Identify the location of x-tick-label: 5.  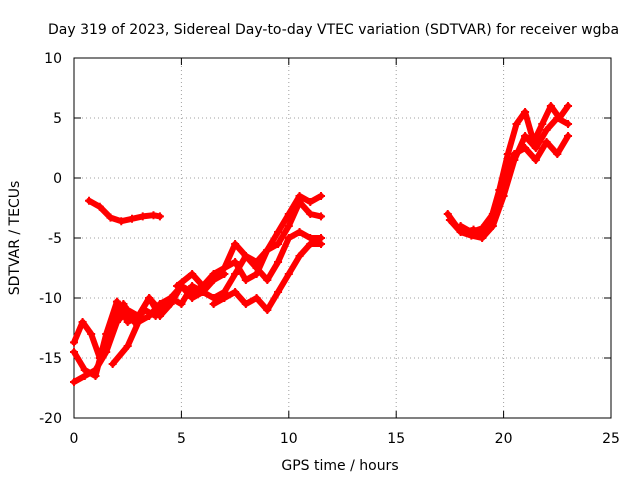
(181, 439).